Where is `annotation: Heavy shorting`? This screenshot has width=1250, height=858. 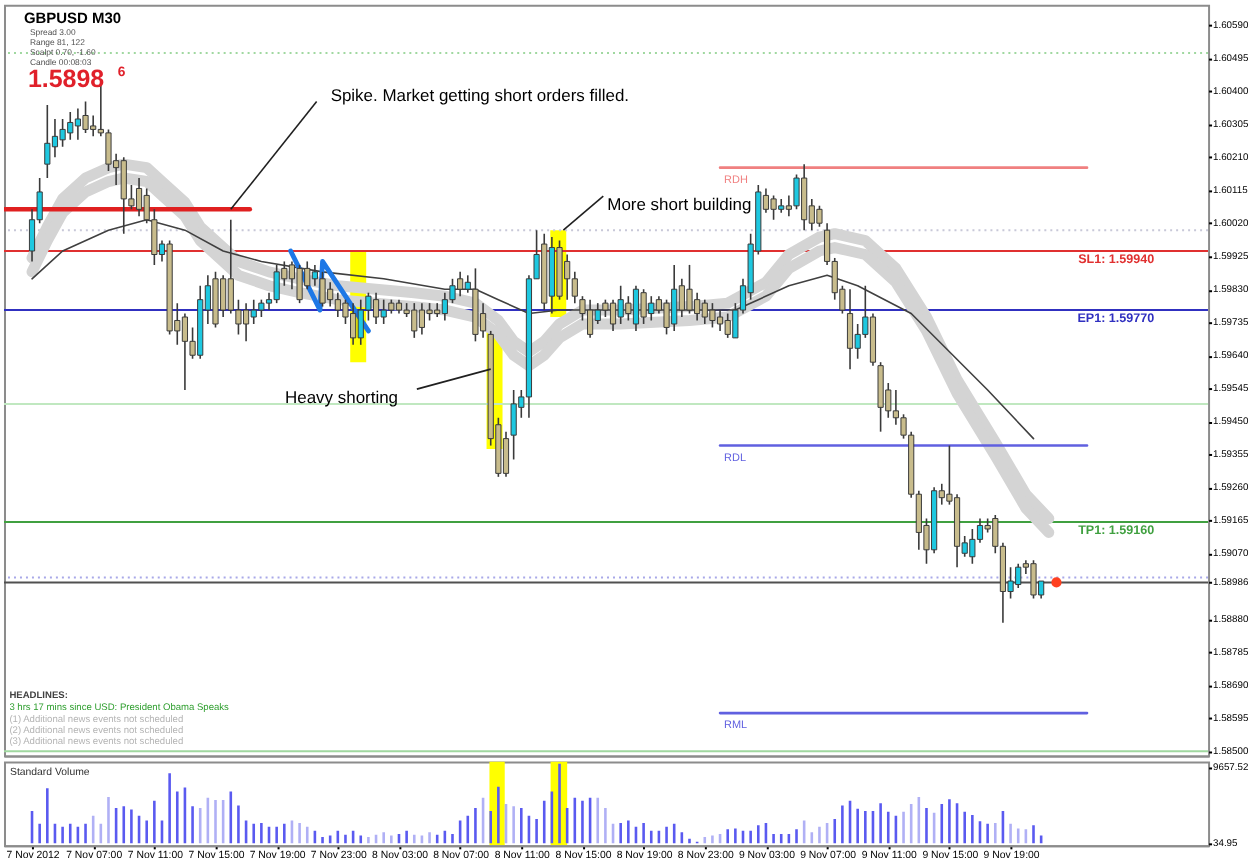 annotation: Heavy shorting is located at coordinates (342, 397).